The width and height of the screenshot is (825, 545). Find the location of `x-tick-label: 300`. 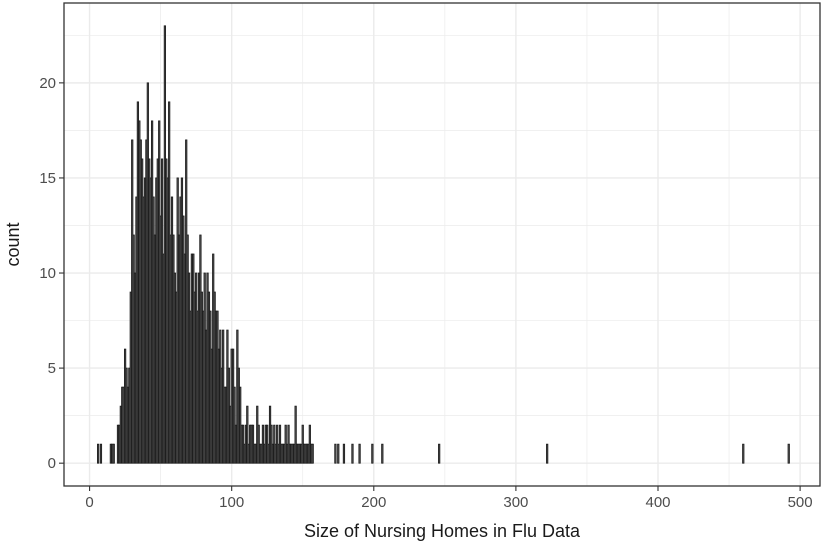

x-tick-label: 300 is located at coordinates (515, 502).